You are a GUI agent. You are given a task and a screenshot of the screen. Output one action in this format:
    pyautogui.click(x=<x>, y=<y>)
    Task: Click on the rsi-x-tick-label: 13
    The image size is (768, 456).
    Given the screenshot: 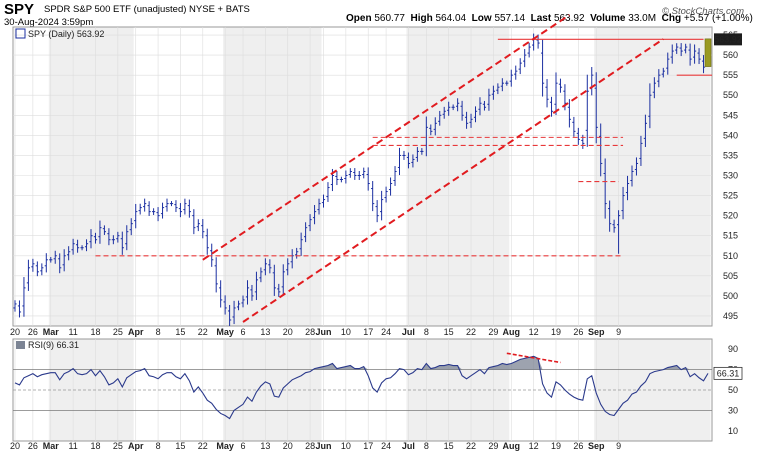 What is the action you would take?
    pyautogui.click(x=265, y=446)
    